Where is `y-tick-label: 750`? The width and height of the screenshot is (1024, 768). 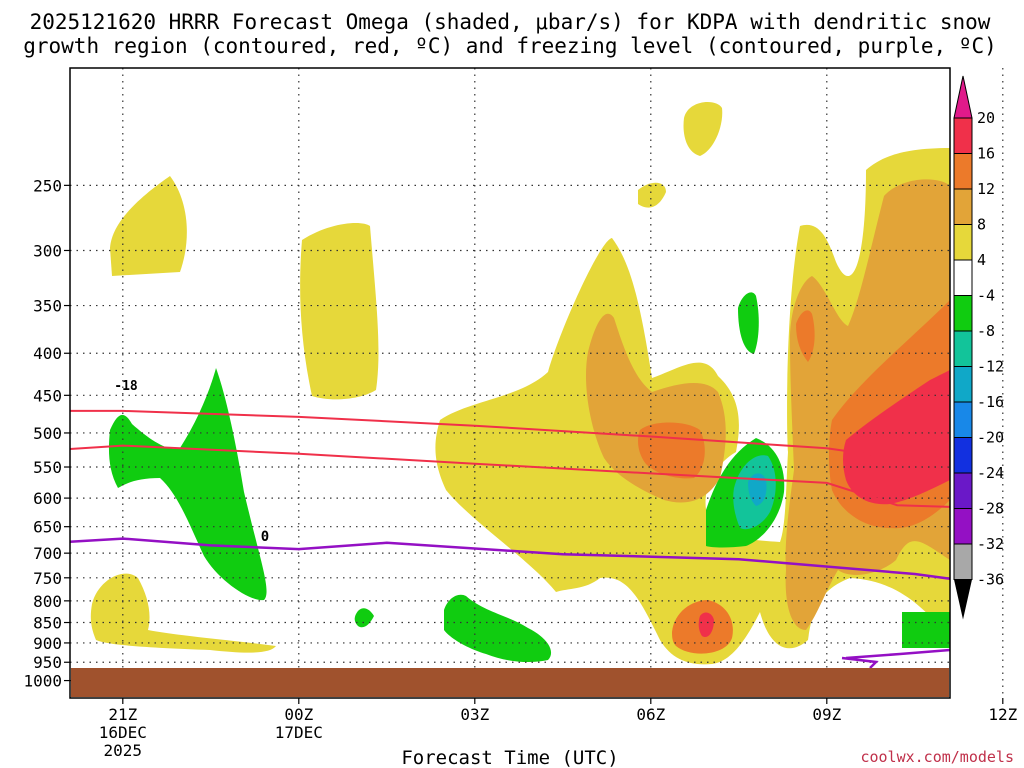
y-tick-label: 750 is located at coordinates (47, 578).